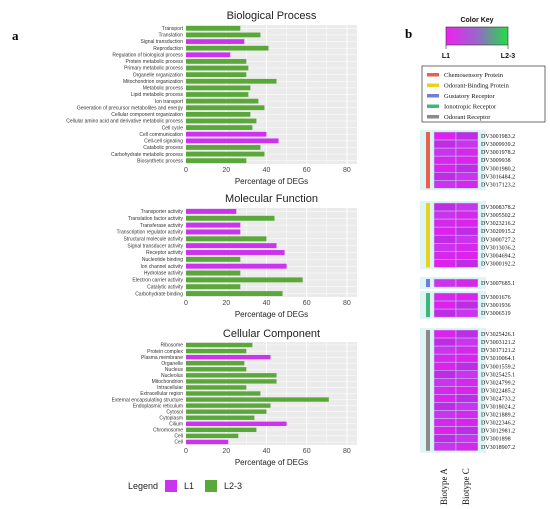 The width and height of the screenshot is (550, 509). What do you see at coordinates (498, 264) in the screenshot?
I see `gene-label: DV3000192.2` at bounding box center [498, 264].